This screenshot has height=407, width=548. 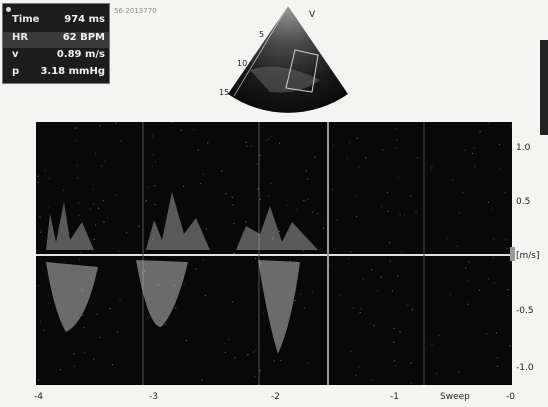 I want to click on time-tick: -0, so click(x=510, y=397).